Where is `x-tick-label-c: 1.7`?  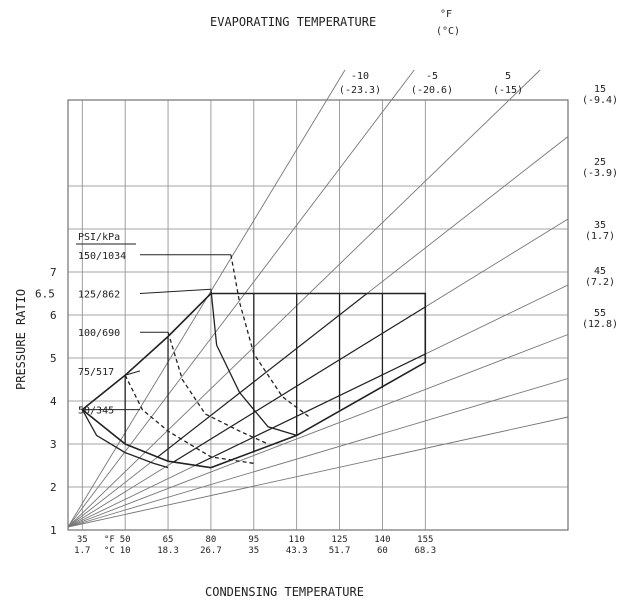 x-tick-label-c: 1.7 is located at coordinates (82, 551).